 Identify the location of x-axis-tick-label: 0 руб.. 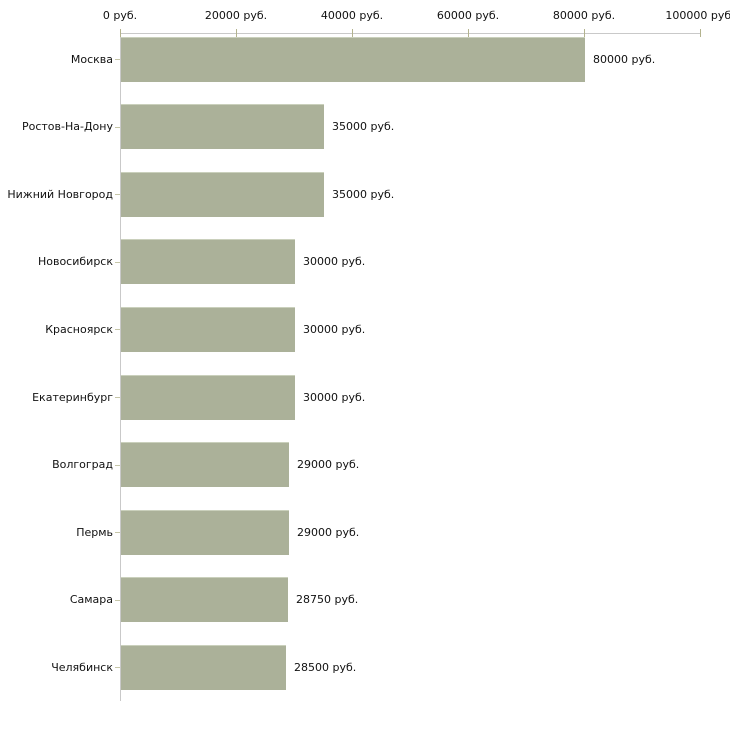
(120, 15).